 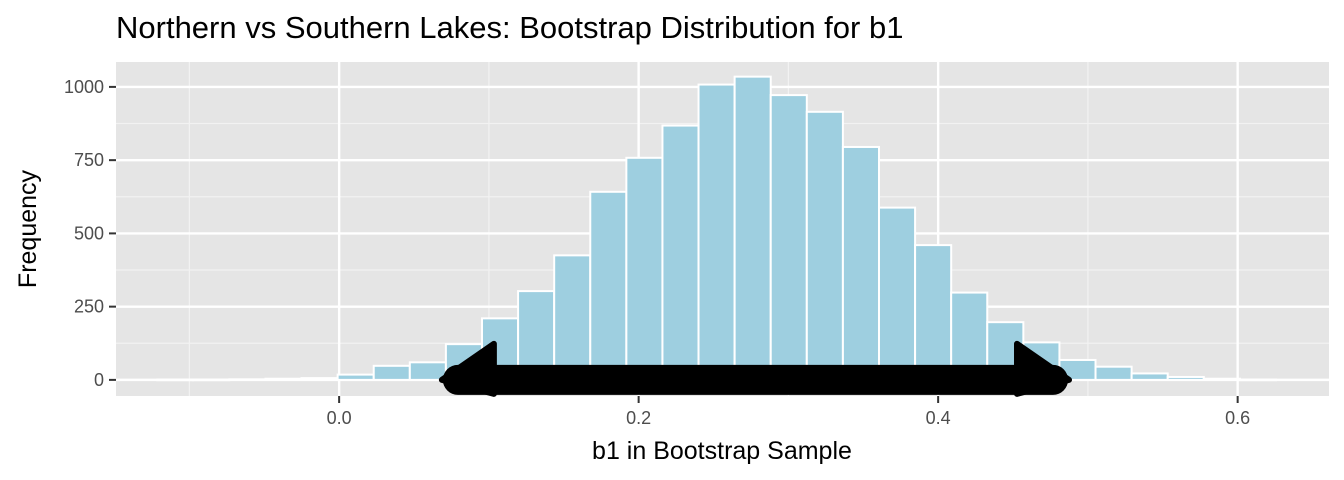 I want to click on y-tick-label: 500, so click(x=89, y=233).